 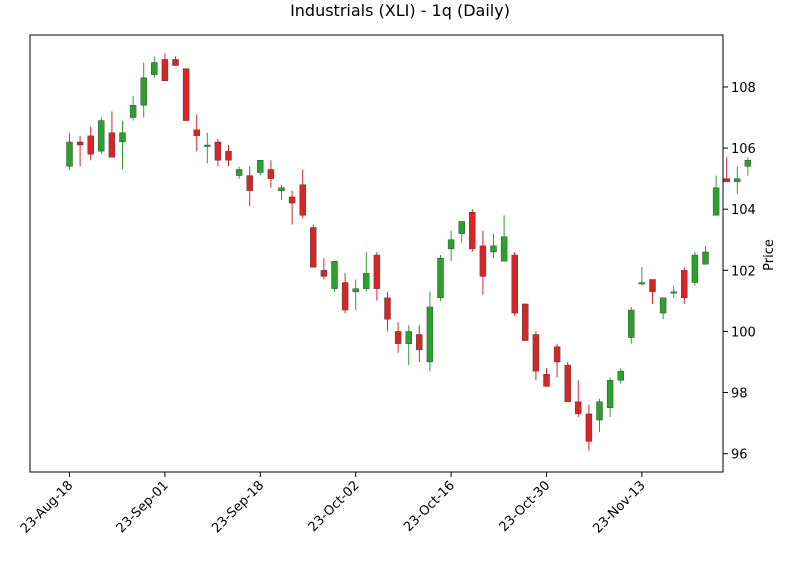 What do you see at coordinates (743, 271) in the screenshot?
I see `y-tick-label: 102` at bounding box center [743, 271].